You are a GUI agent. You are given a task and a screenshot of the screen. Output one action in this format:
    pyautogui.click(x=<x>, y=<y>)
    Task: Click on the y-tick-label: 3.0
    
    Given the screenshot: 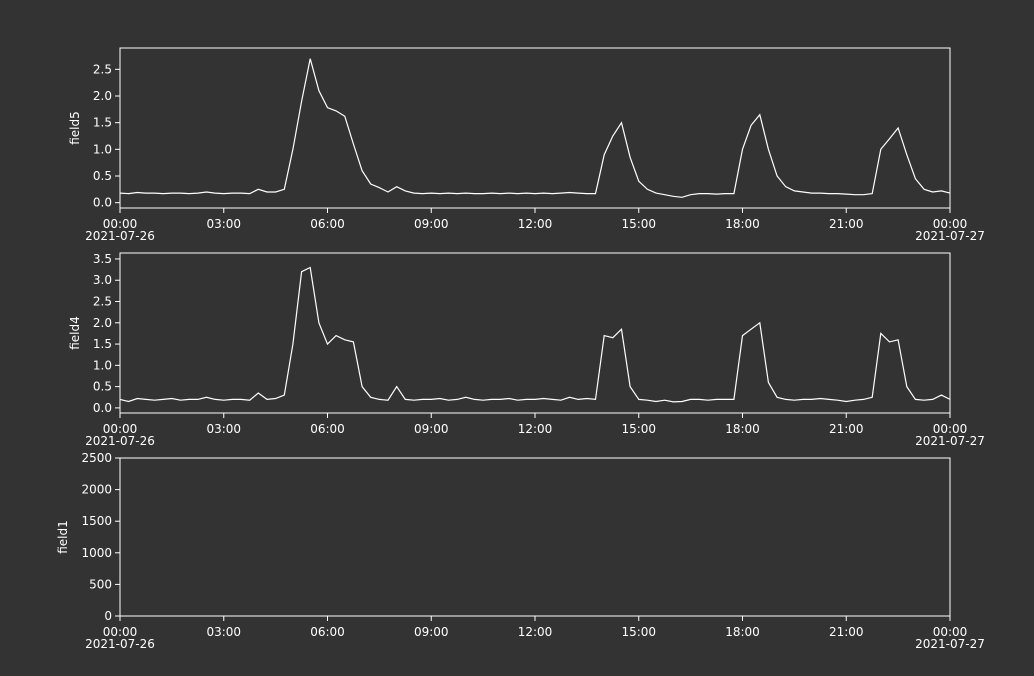 What is the action you would take?
    pyautogui.click(x=102, y=280)
    